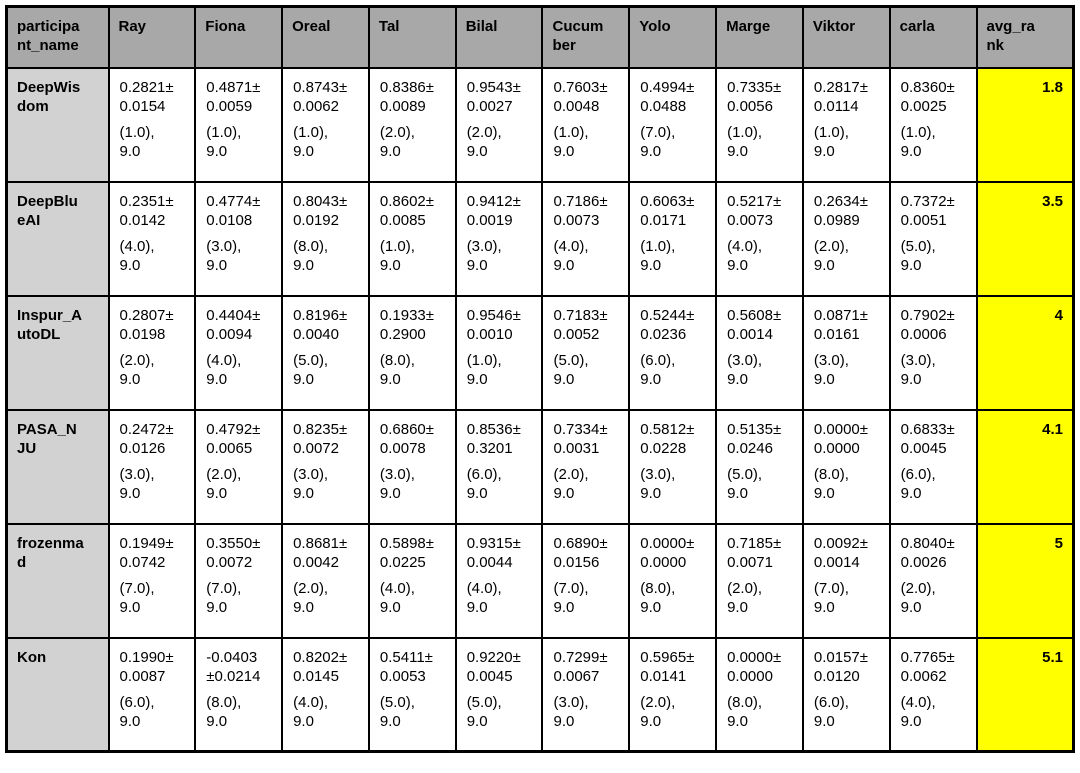 The width and height of the screenshot is (1080, 773). Describe the element at coordinates (57, 238) in the screenshot. I see `participant-name-cell: DeepBlueAI` at that location.